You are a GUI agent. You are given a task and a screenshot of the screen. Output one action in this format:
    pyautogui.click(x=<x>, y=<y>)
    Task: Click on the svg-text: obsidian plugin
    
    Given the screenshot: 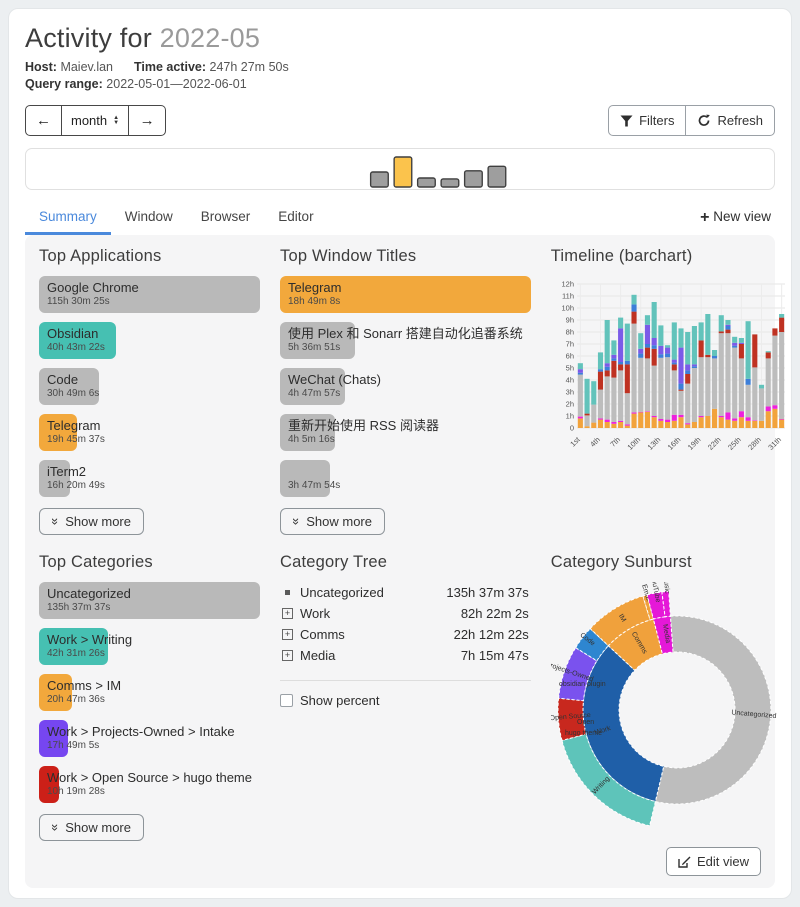 What is the action you would take?
    pyautogui.click(x=582, y=684)
    